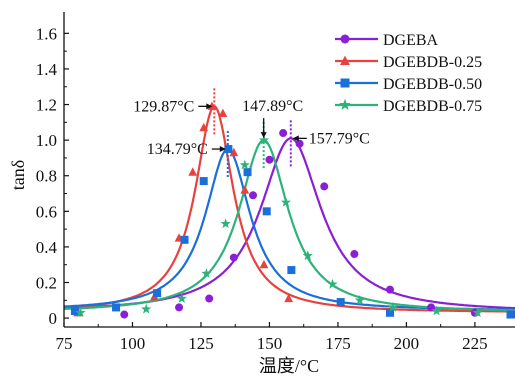  Describe the element at coordinates (46, 33) in the screenshot. I see `y-tick-label: 1.6` at that location.